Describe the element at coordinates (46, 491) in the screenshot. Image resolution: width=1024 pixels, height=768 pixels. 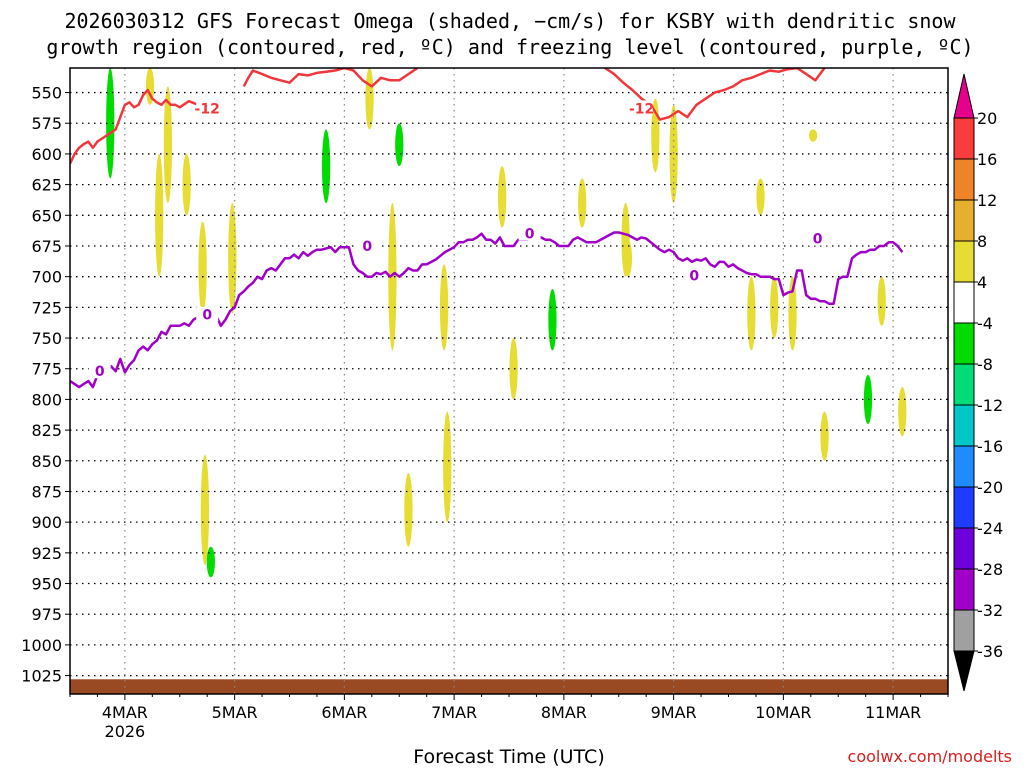
I see `y-tick-label-875: 875` at that location.